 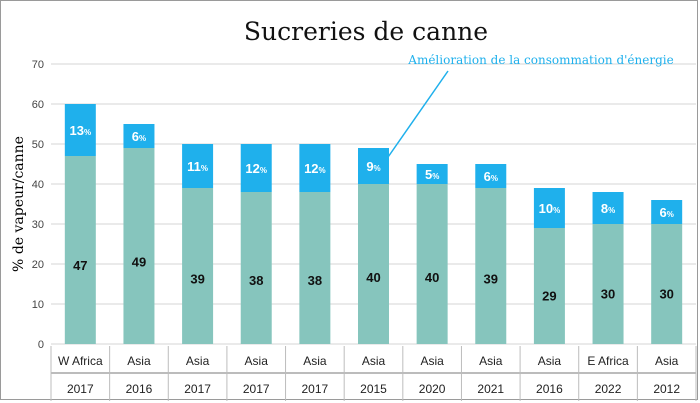 I want to click on improvement-value-number: 11, so click(x=194, y=166).